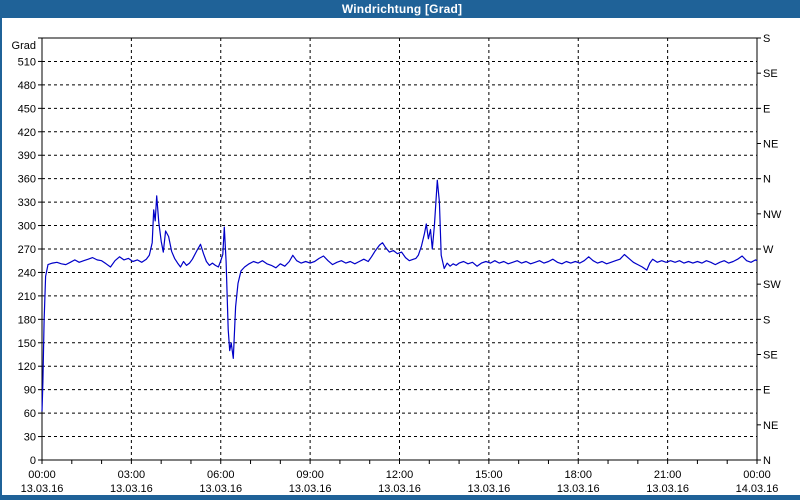 This screenshot has height=500, width=800. I want to click on tick-label: 30, so click(30, 438).